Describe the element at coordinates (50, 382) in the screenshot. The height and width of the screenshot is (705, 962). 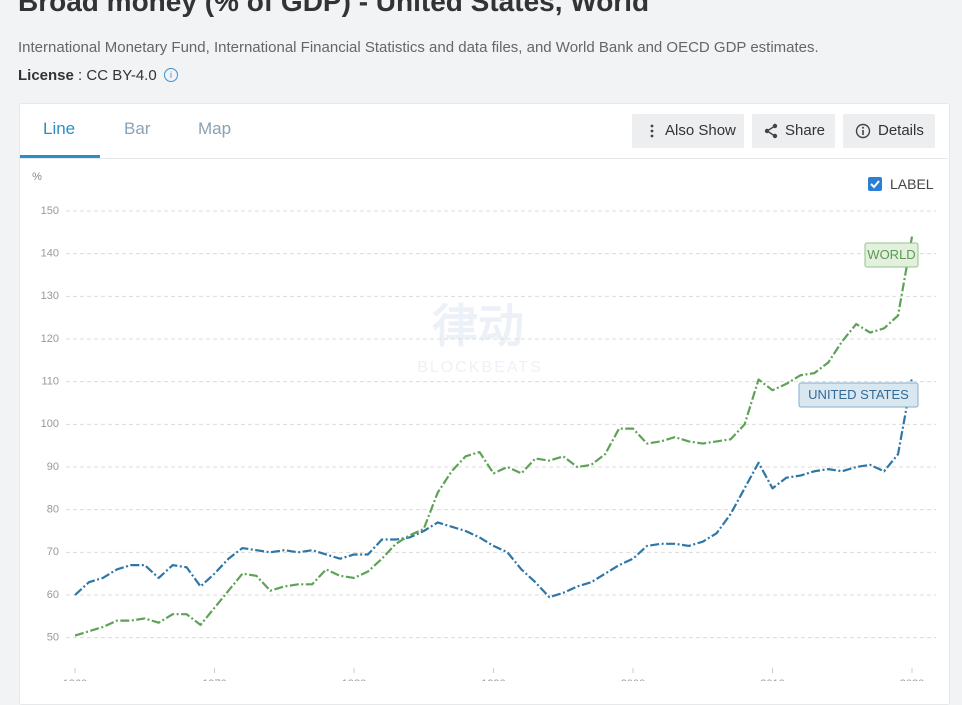
I see `y-tick-label: 110` at that location.